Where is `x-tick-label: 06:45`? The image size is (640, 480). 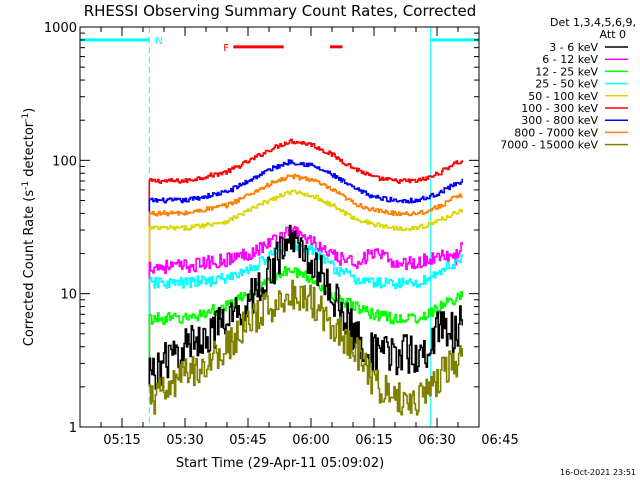
x-tick-label: 06:45 is located at coordinates (499, 440).